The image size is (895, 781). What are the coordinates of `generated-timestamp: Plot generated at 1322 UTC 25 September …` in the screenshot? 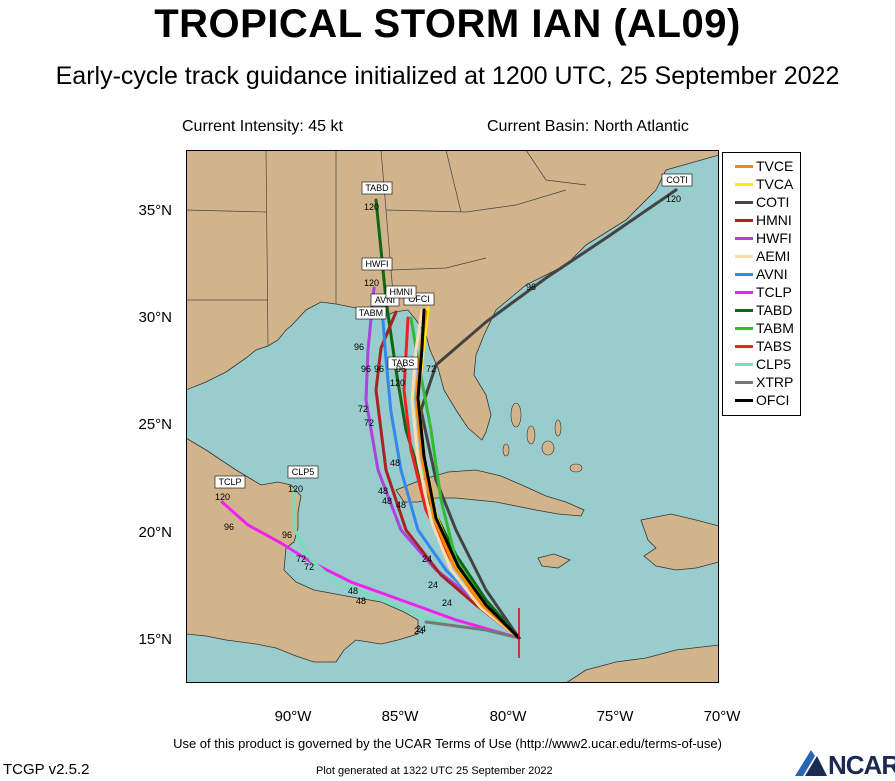 It's located at (434, 771).